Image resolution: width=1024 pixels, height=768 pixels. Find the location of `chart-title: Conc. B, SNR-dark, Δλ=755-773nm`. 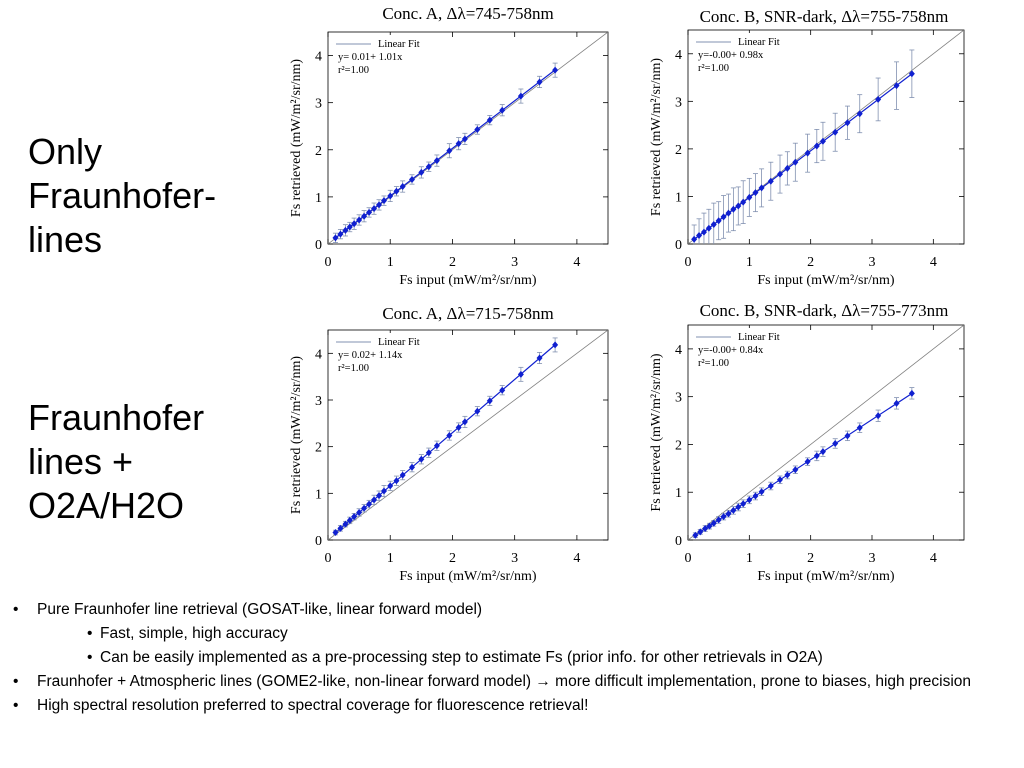

chart-title: Conc. B, SNR-dark, Δλ=755-773nm is located at coordinates (824, 310).